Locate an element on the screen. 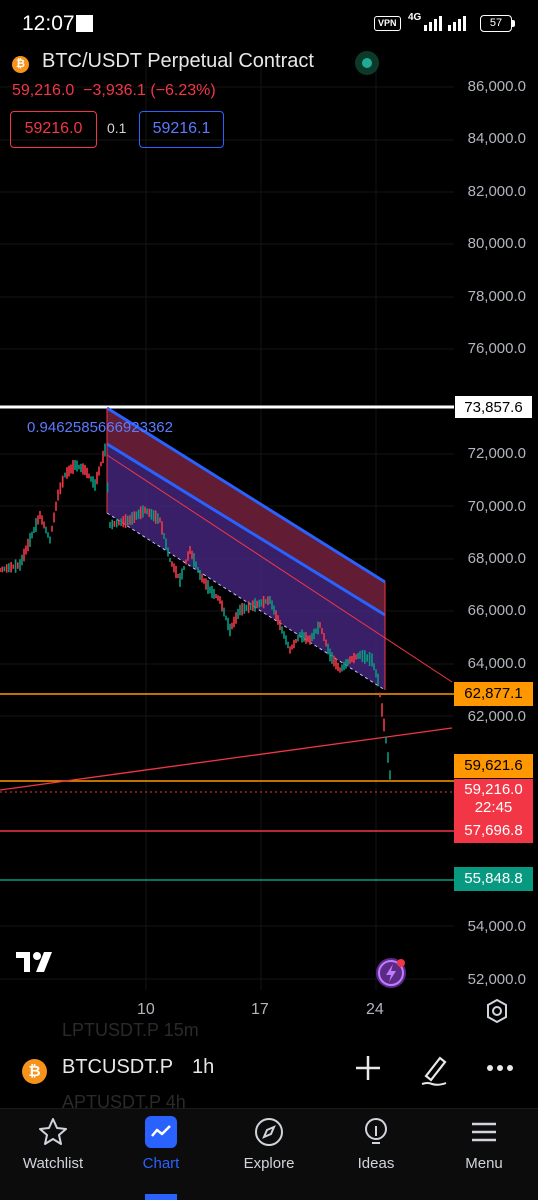 The image size is (538, 1200). star-icon is located at coordinates (53, 1131).